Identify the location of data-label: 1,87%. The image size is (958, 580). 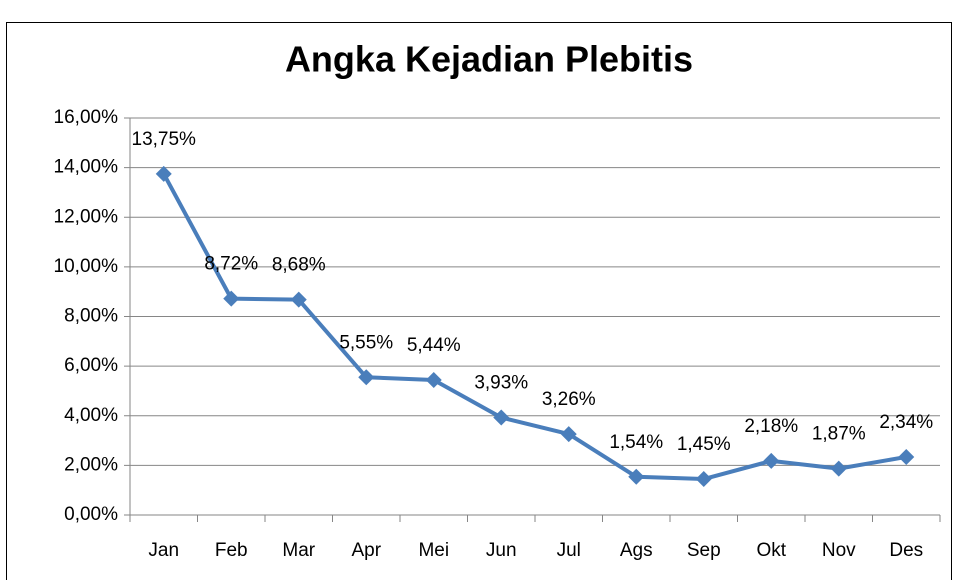
(839, 434).